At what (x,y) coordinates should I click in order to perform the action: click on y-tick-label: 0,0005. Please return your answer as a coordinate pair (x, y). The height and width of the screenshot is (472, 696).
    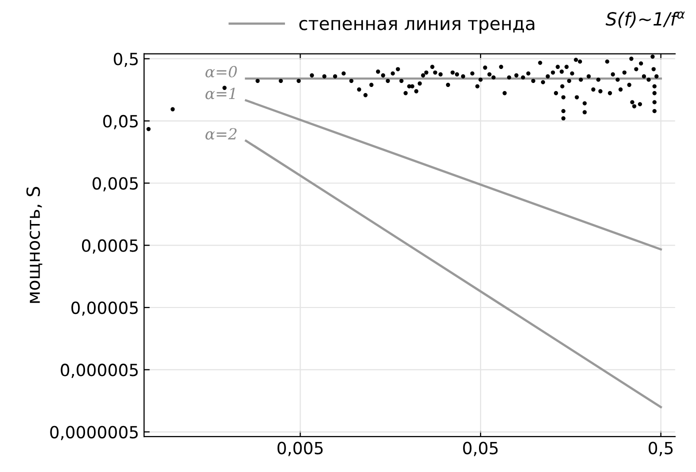
    Looking at the image, I should click on (110, 246).